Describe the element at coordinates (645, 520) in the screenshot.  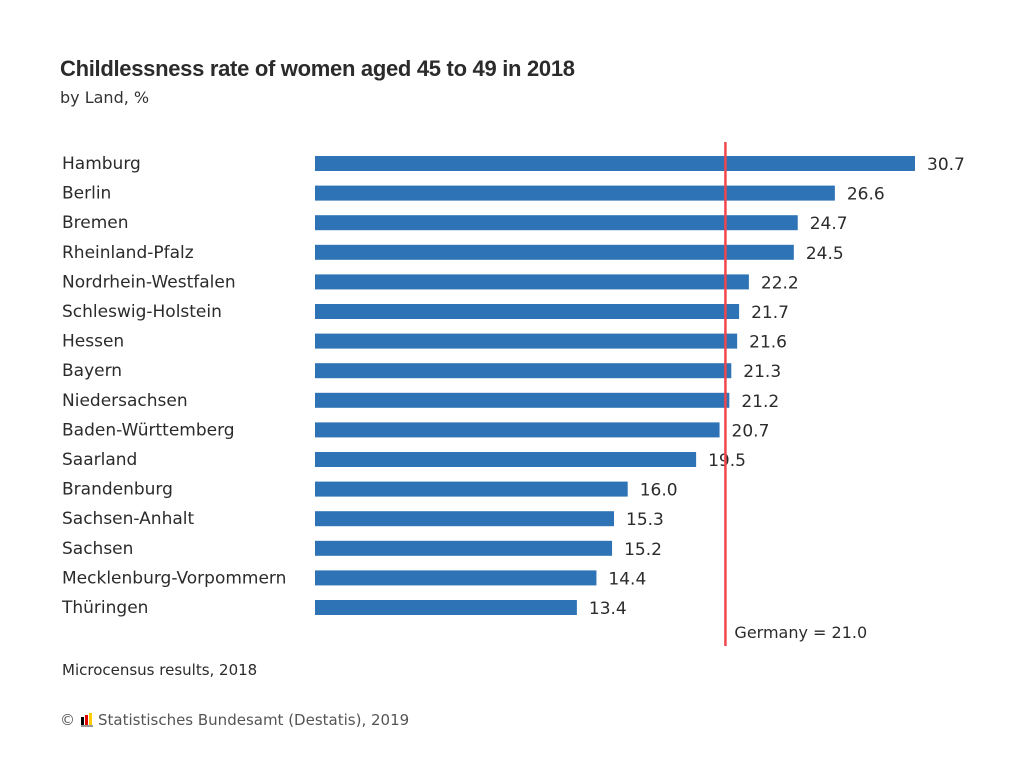
I see `value-label: 15.3` at that location.